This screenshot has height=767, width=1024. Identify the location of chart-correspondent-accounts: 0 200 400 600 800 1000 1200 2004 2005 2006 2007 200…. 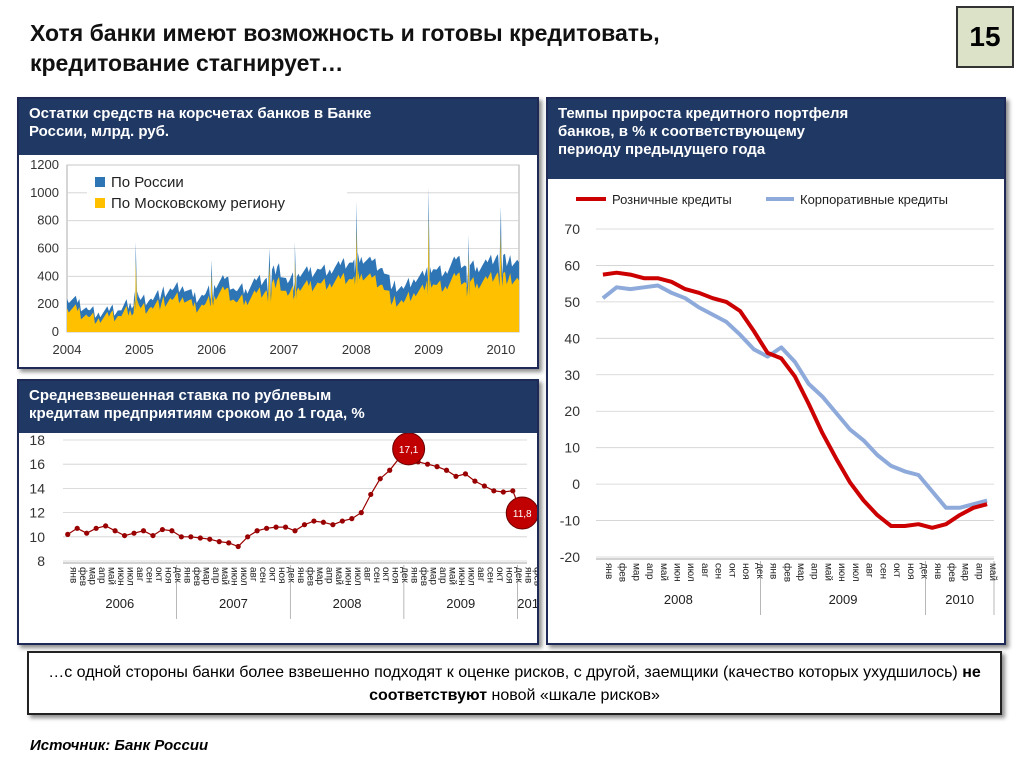
(275, 257).